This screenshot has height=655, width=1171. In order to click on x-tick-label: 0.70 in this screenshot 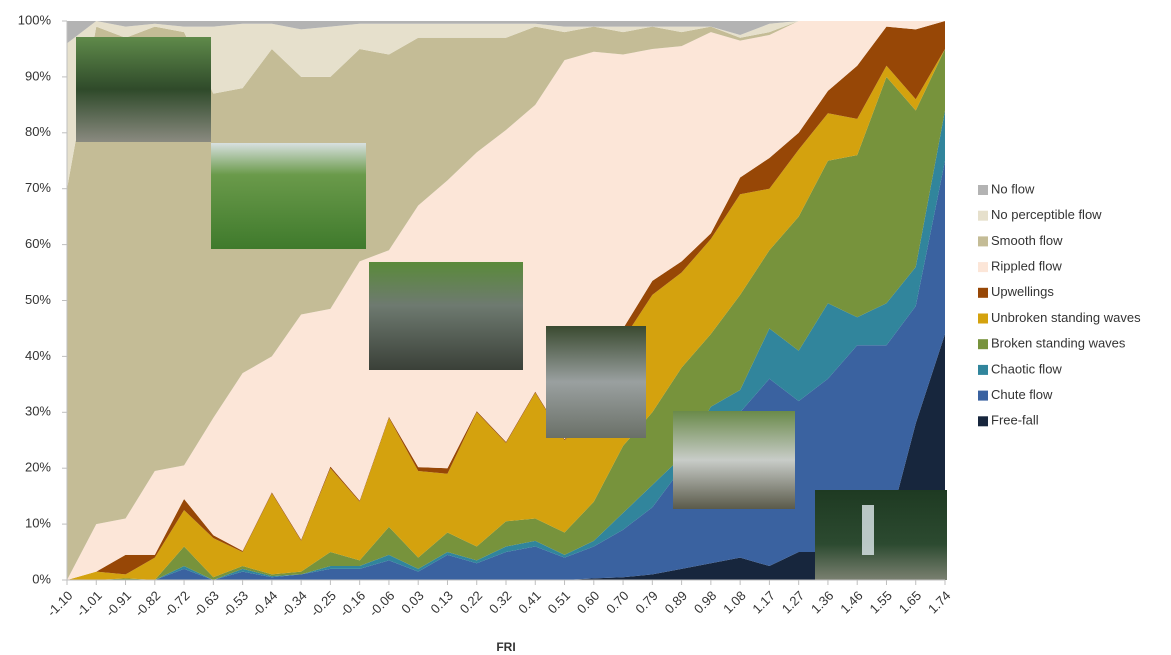, I will do `click(617, 602)`.